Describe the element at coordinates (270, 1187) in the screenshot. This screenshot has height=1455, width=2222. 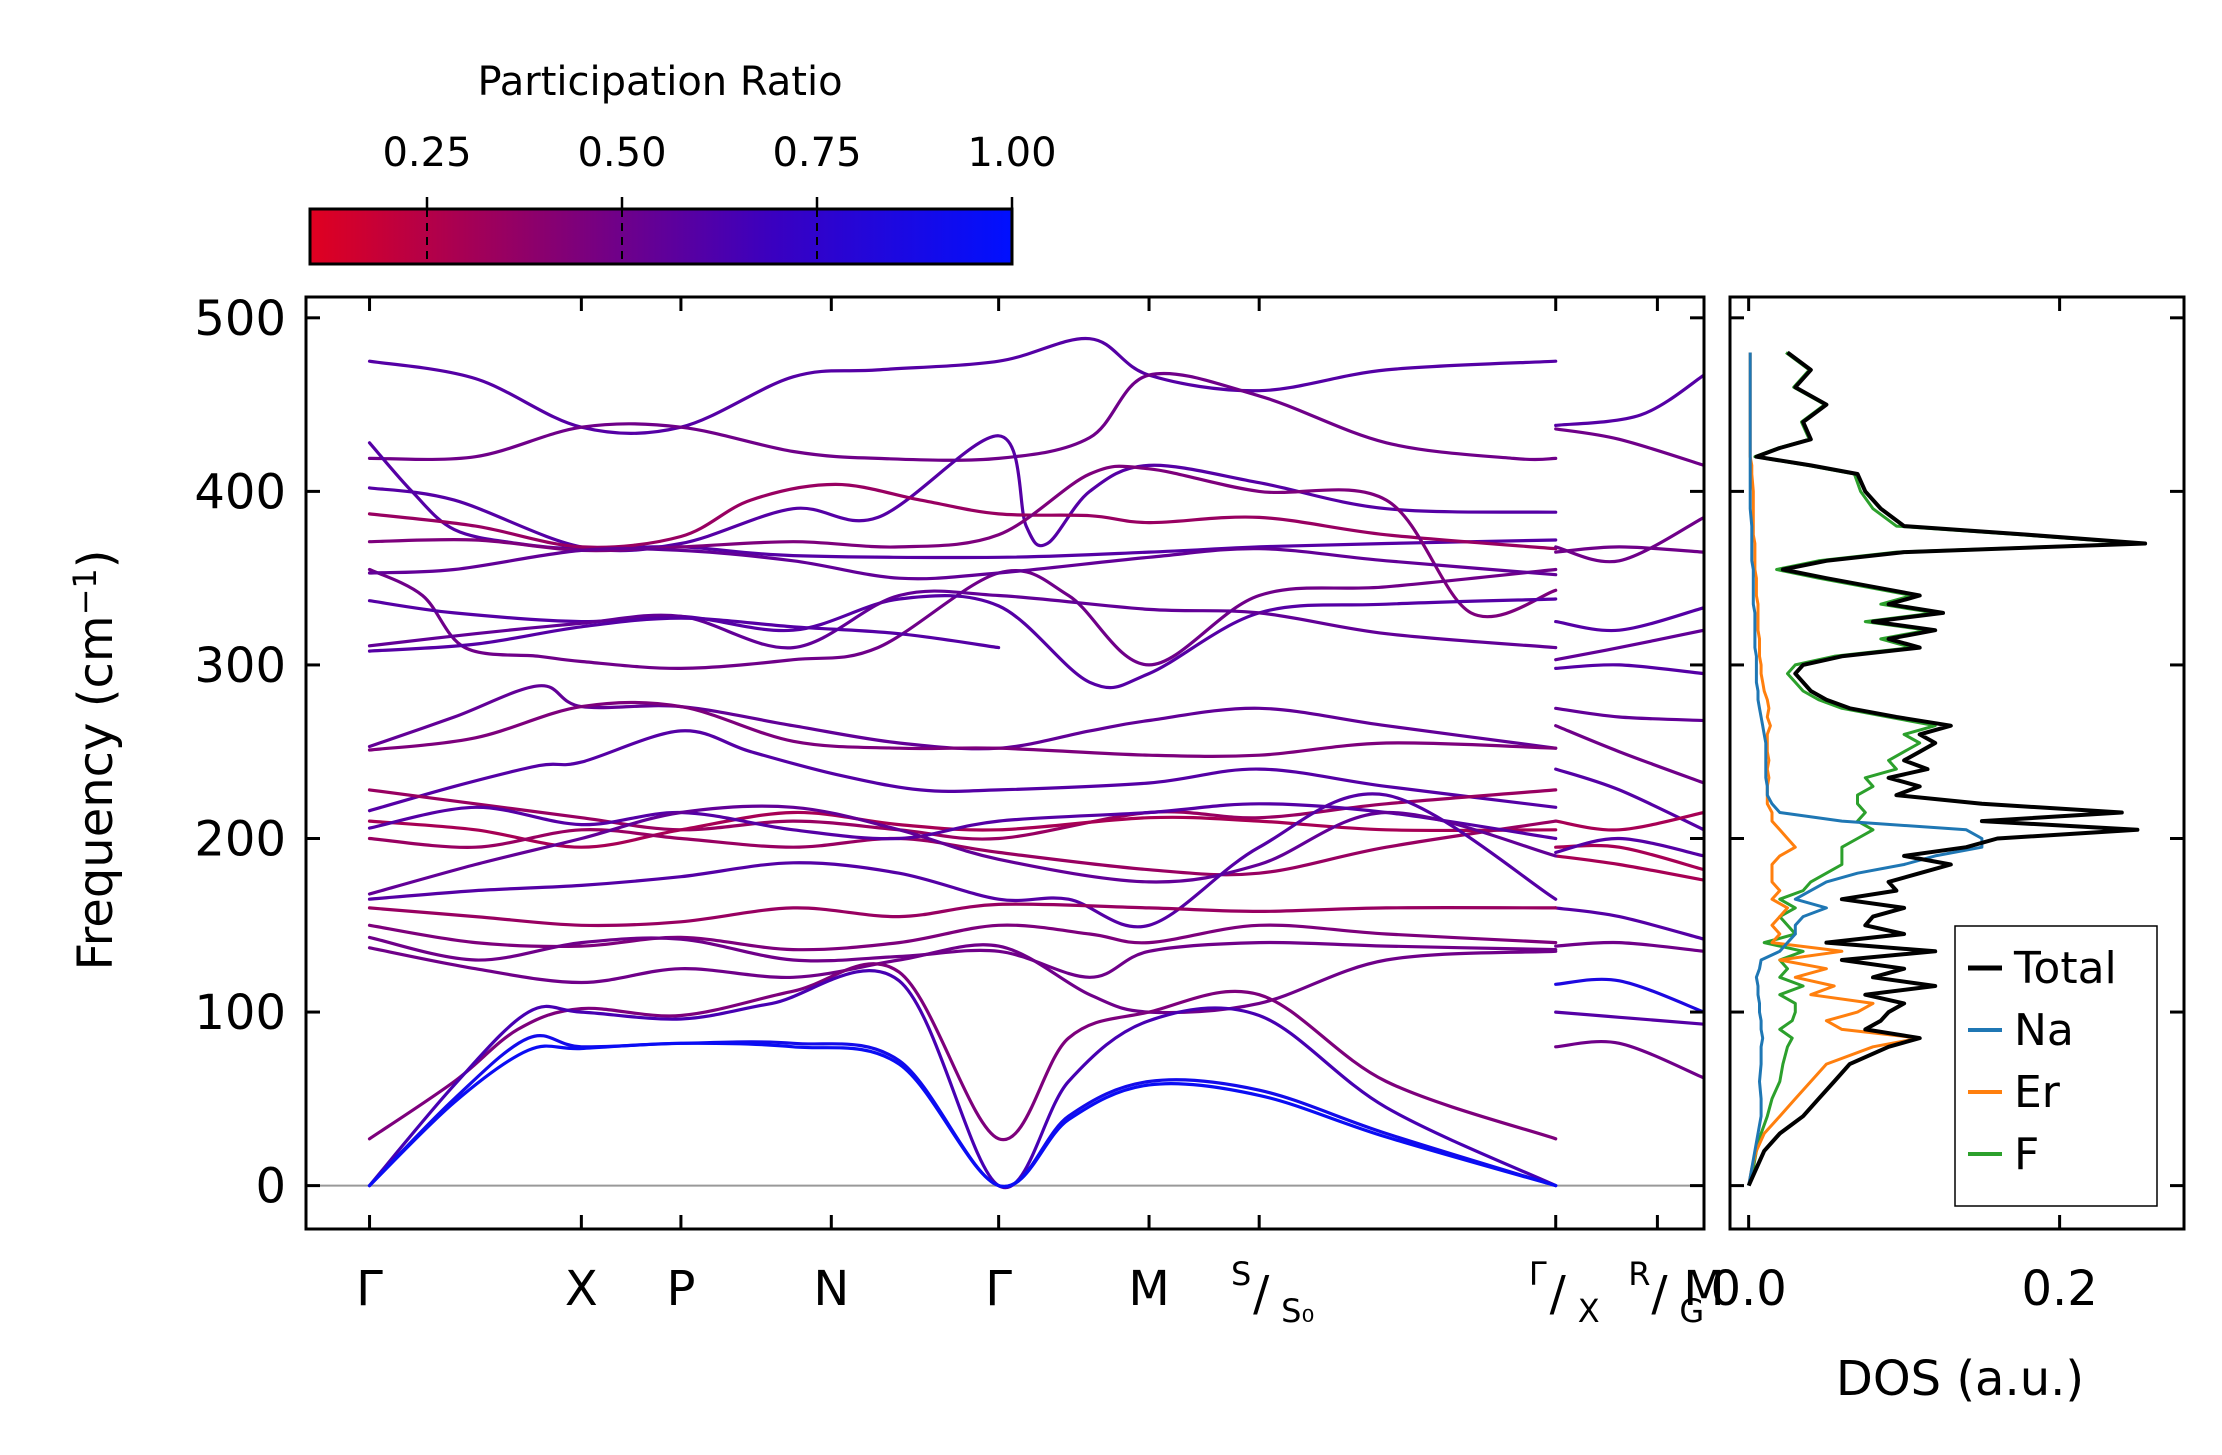
I see `y-tick-label: 0` at that location.